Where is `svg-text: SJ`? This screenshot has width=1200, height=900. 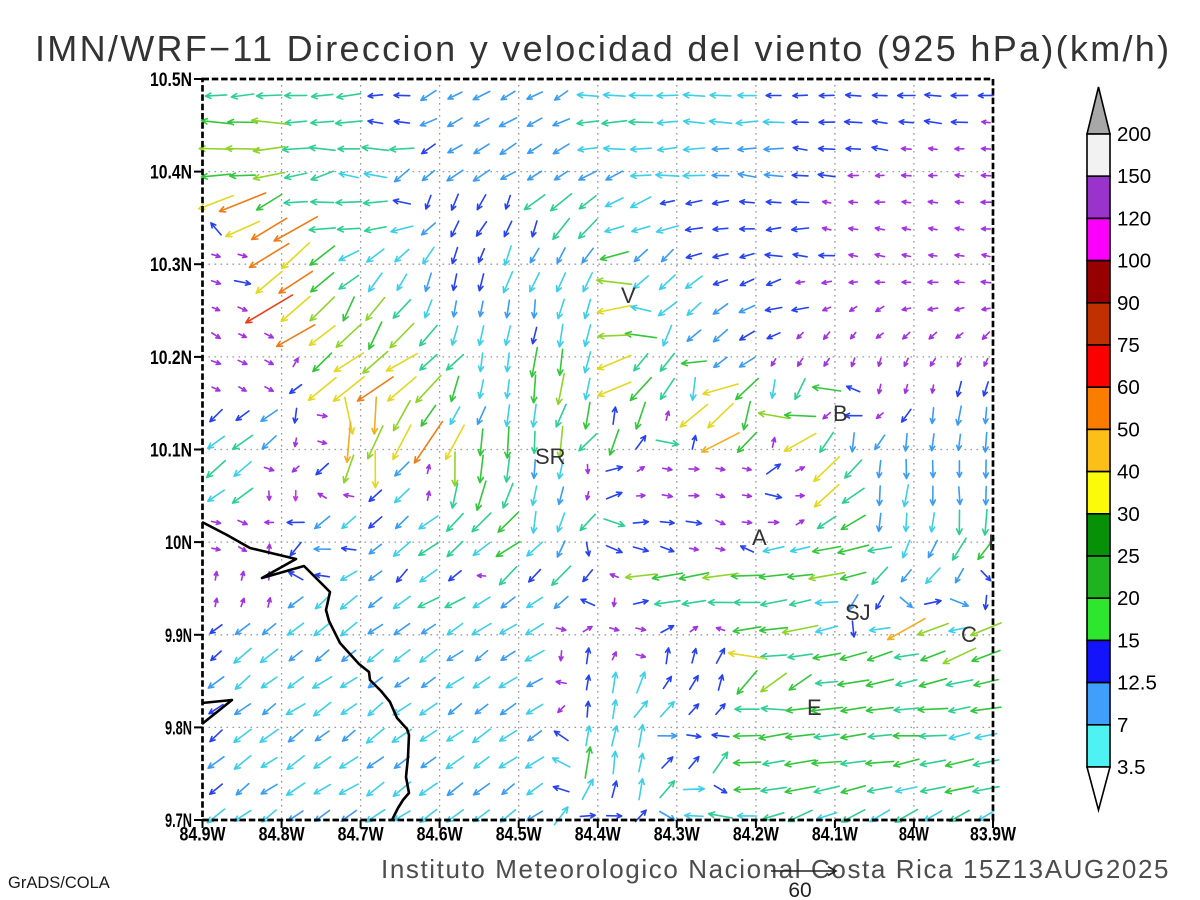 svg-text: SJ is located at coordinates (858, 612).